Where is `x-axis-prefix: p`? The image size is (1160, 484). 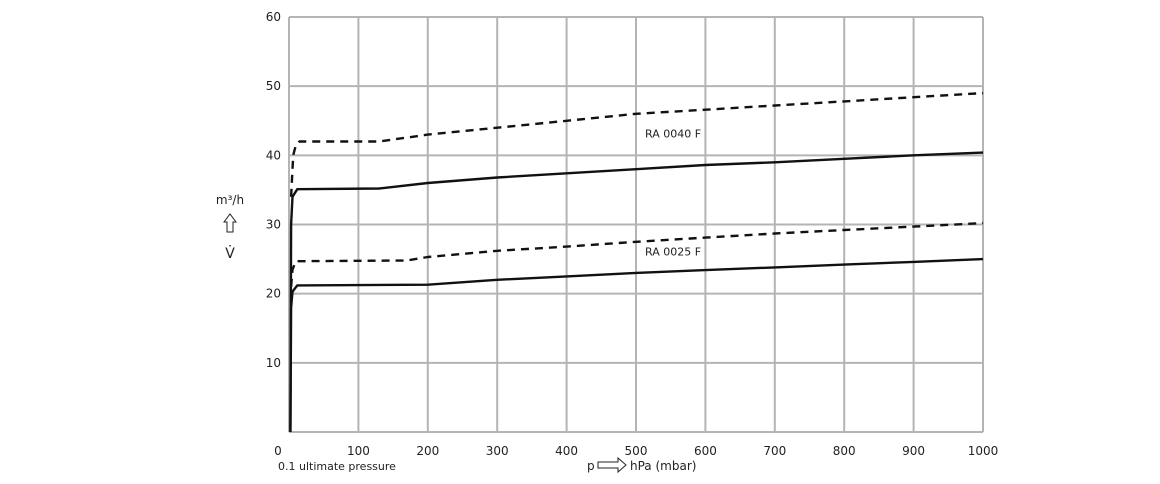
x-axis-prefix: p is located at coordinates (591, 466).